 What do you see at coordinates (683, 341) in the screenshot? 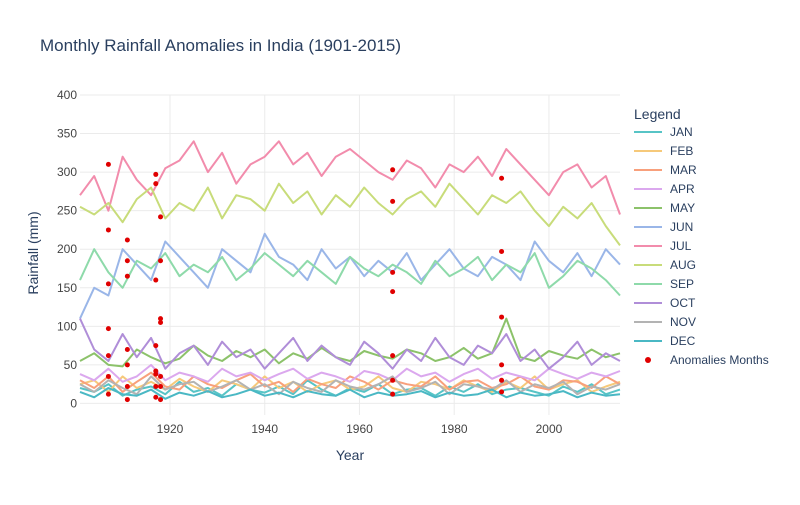
I see `legend-item-dec: DEC` at bounding box center [683, 341].